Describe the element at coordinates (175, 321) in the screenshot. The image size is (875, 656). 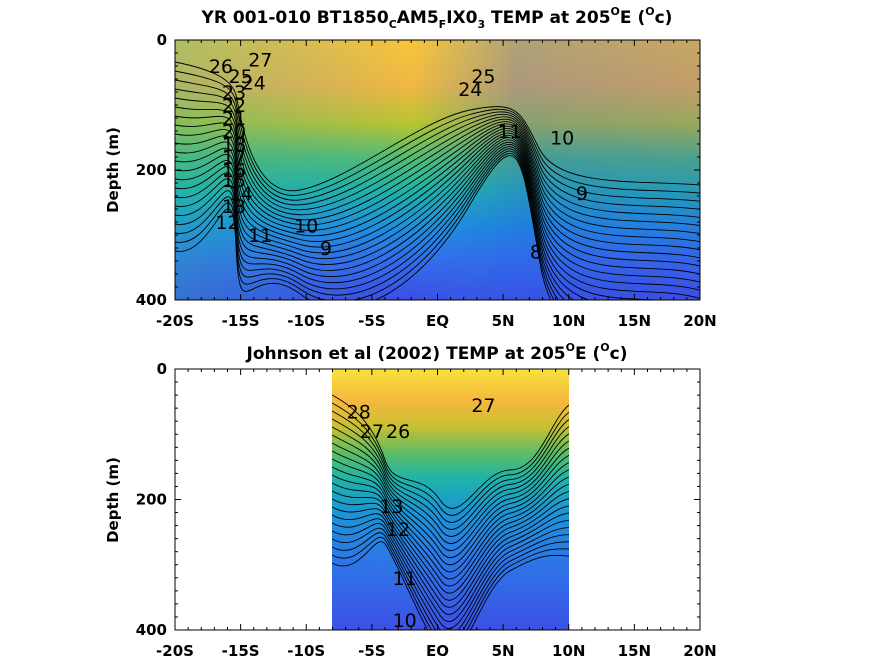
I see `x-tick-label: -20S` at that location.